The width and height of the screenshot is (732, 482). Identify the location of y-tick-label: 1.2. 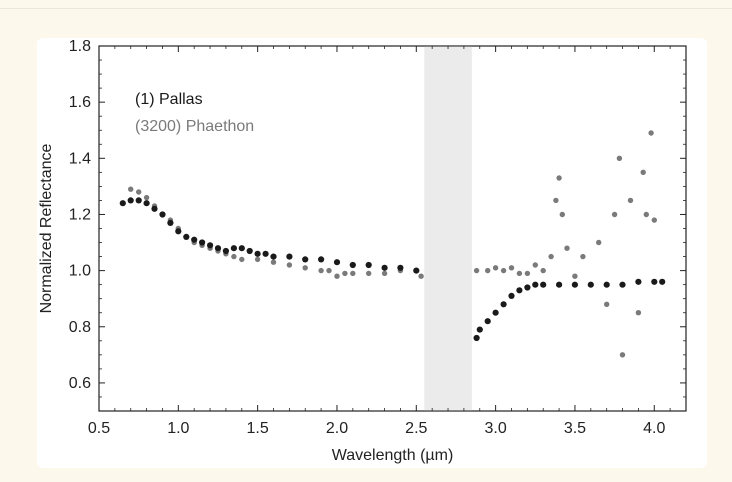
(80, 214).